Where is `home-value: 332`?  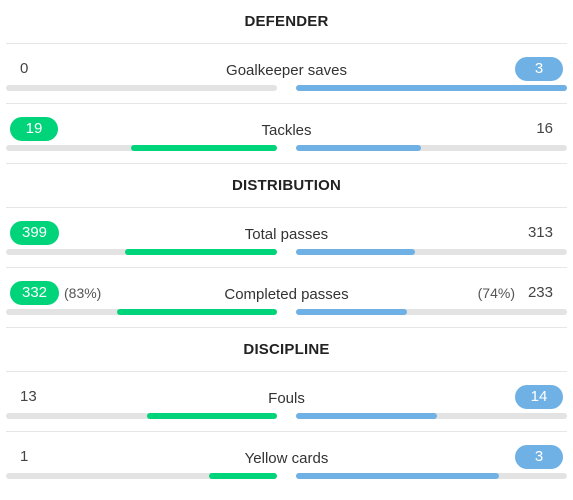 home-value: 332 is located at coordinates (35, 293).